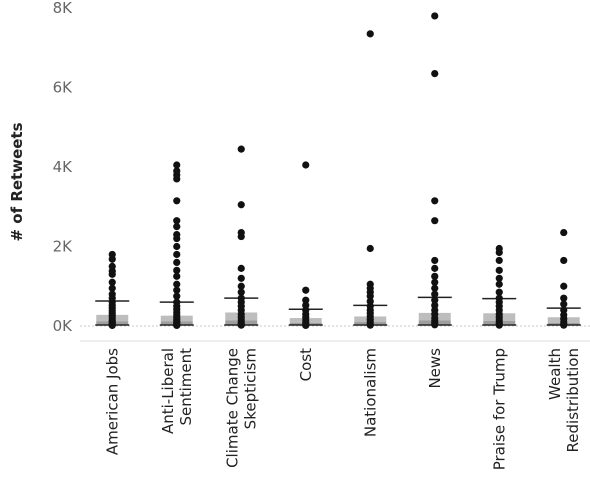 The height and width of the screenshot is (500, 590). I want to click on x-tick-label: American Jobs, so click(112, 401).